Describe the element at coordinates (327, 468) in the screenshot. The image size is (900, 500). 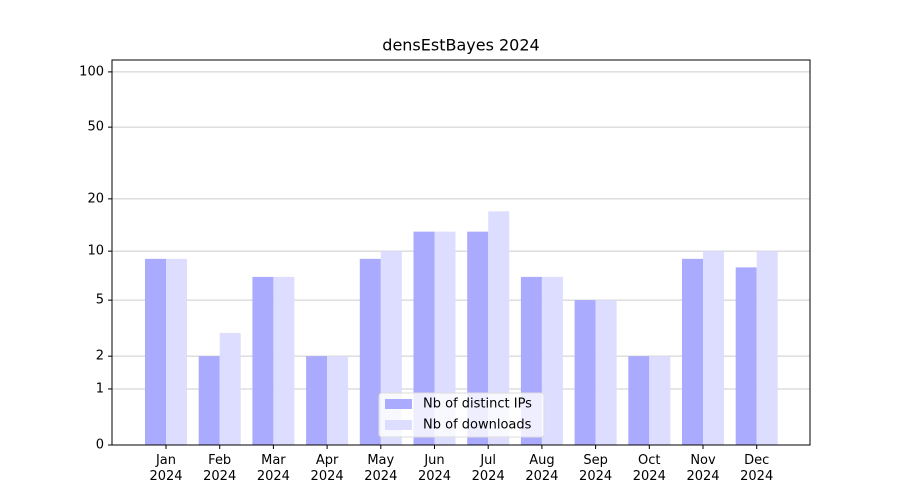
I see `x-tick-label: Apr 2024` at that location.